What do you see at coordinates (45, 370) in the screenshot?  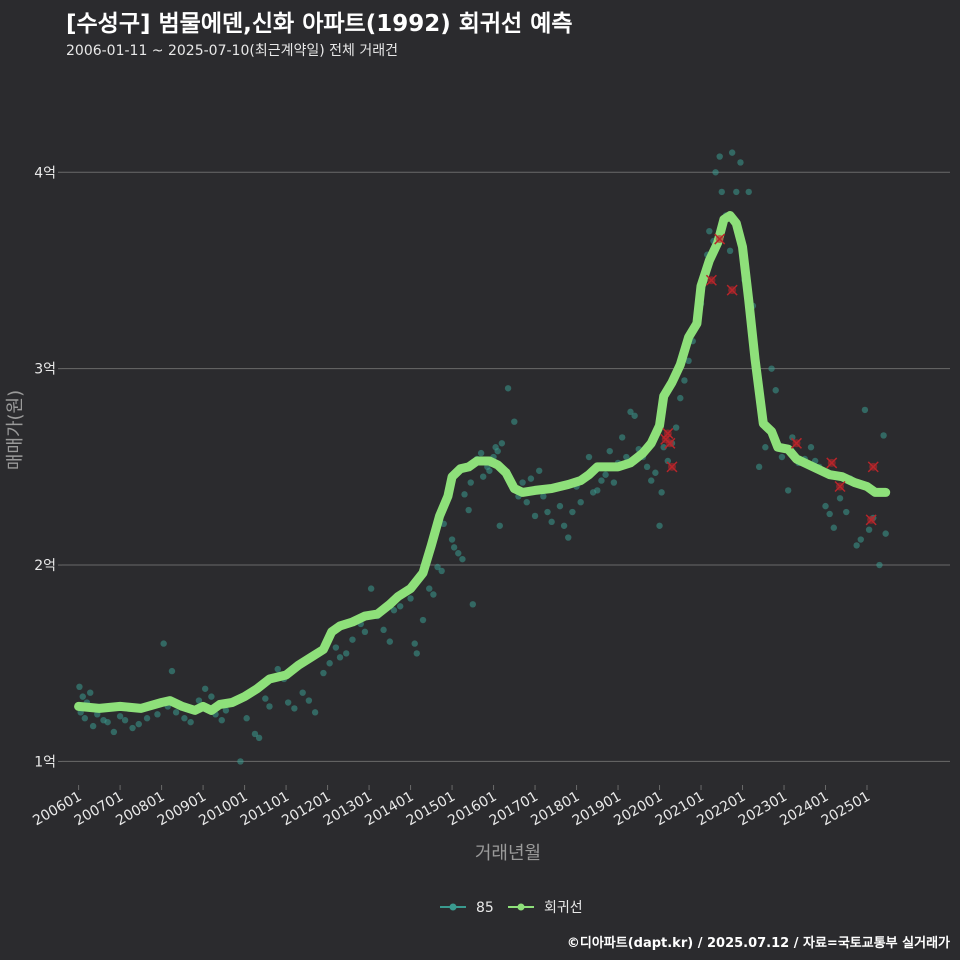 I see `y-tick-label: 3억` at bounding box center [45, 370].